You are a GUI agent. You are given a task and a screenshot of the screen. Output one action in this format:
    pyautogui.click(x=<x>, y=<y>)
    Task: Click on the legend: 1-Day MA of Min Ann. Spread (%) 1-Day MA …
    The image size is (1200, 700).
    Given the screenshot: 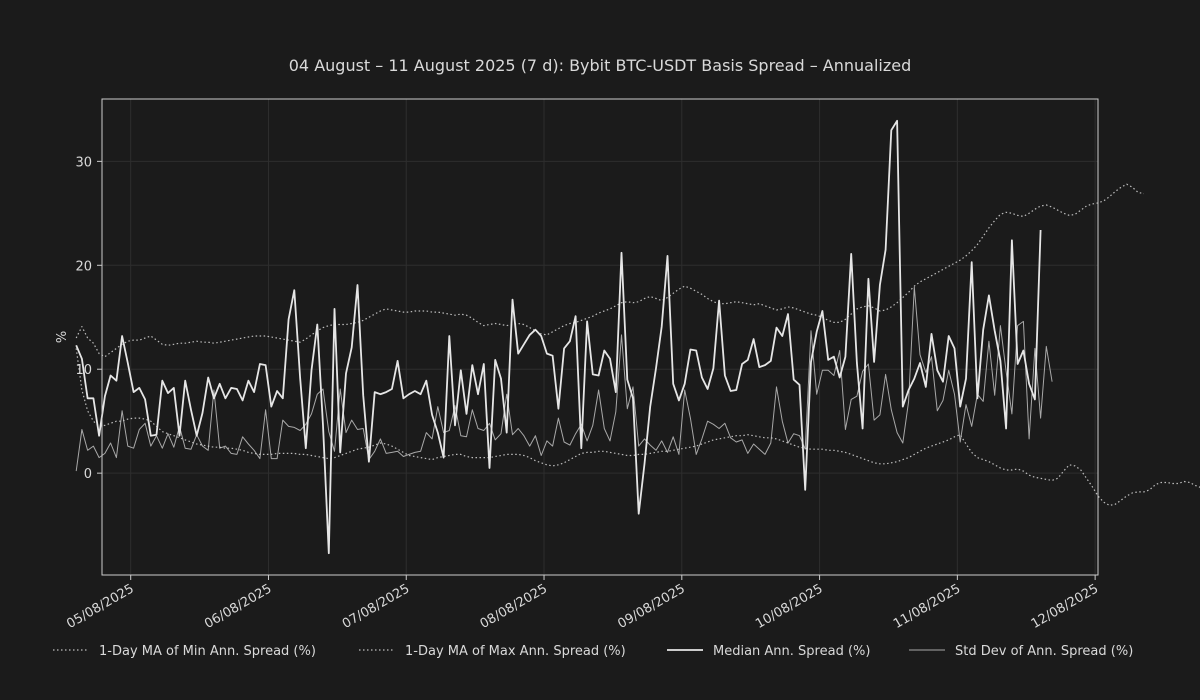 What is the action you would take?
    pyautogui.click(x=593, y=651)
    